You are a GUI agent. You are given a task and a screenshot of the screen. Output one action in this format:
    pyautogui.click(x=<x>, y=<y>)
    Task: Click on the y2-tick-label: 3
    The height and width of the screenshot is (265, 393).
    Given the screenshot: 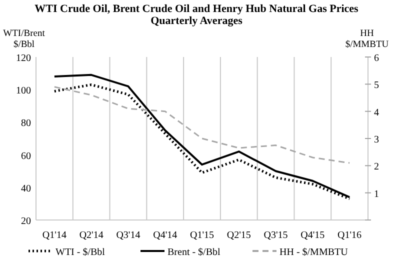 What is the action you would take?
    pyautogui.click(x=376, y=140)
    